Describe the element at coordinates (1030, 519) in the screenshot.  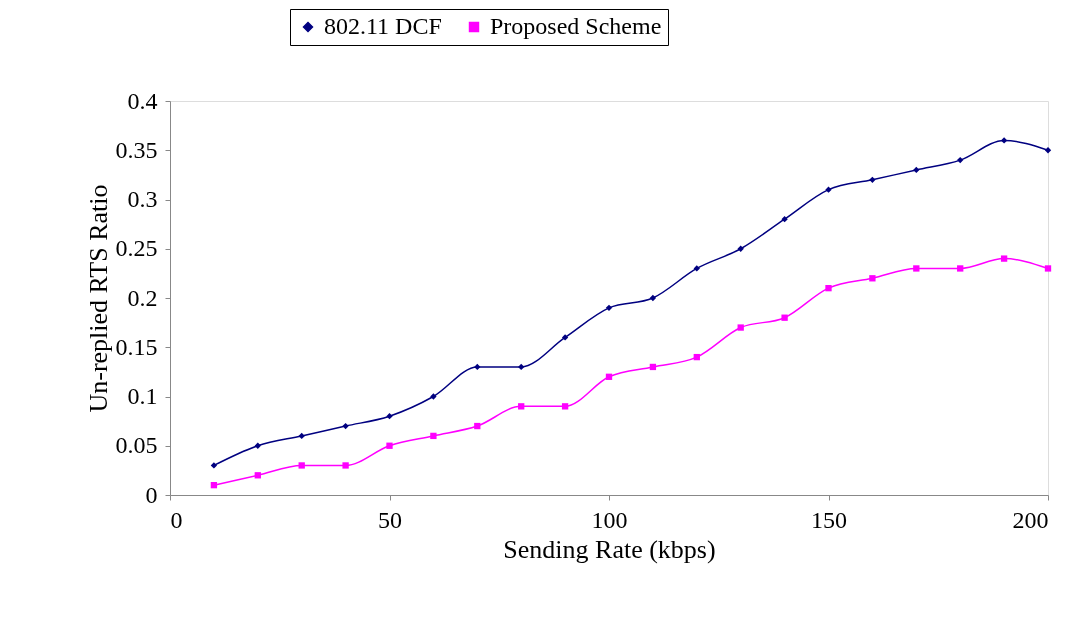
I see `x-tick-label: 200` at that location.